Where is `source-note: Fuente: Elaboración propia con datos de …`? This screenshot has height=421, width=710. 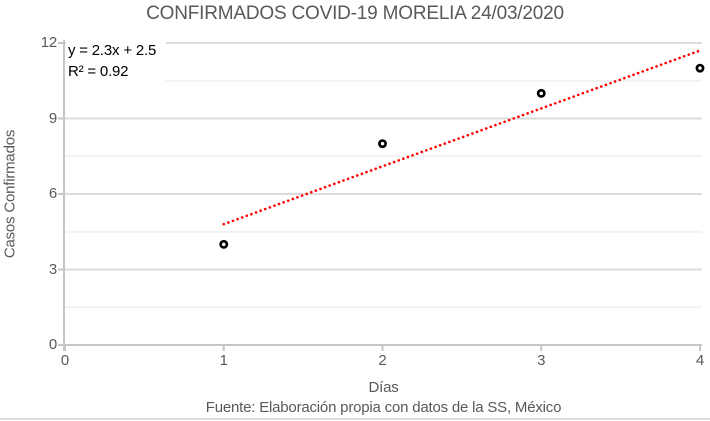 source-note: Fuente: Elaboración propia con datos de … is located at coordinates (383, 407).